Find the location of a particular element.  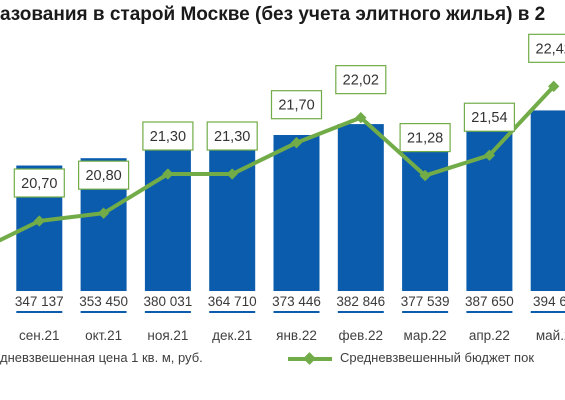

line-data-label: 21,28 is located at coordinates (425, 139).